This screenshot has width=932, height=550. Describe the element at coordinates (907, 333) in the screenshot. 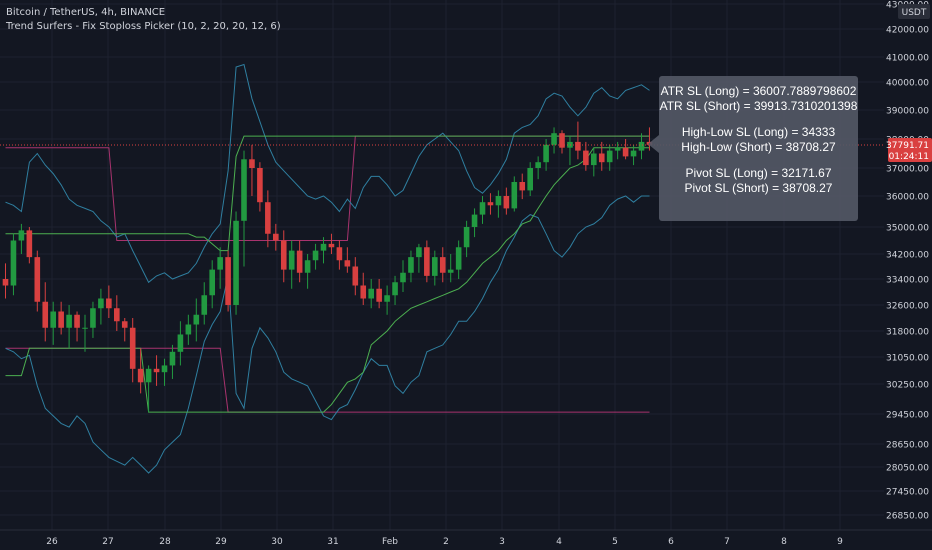

I see `price-tick-label: 31800.00` at that location.